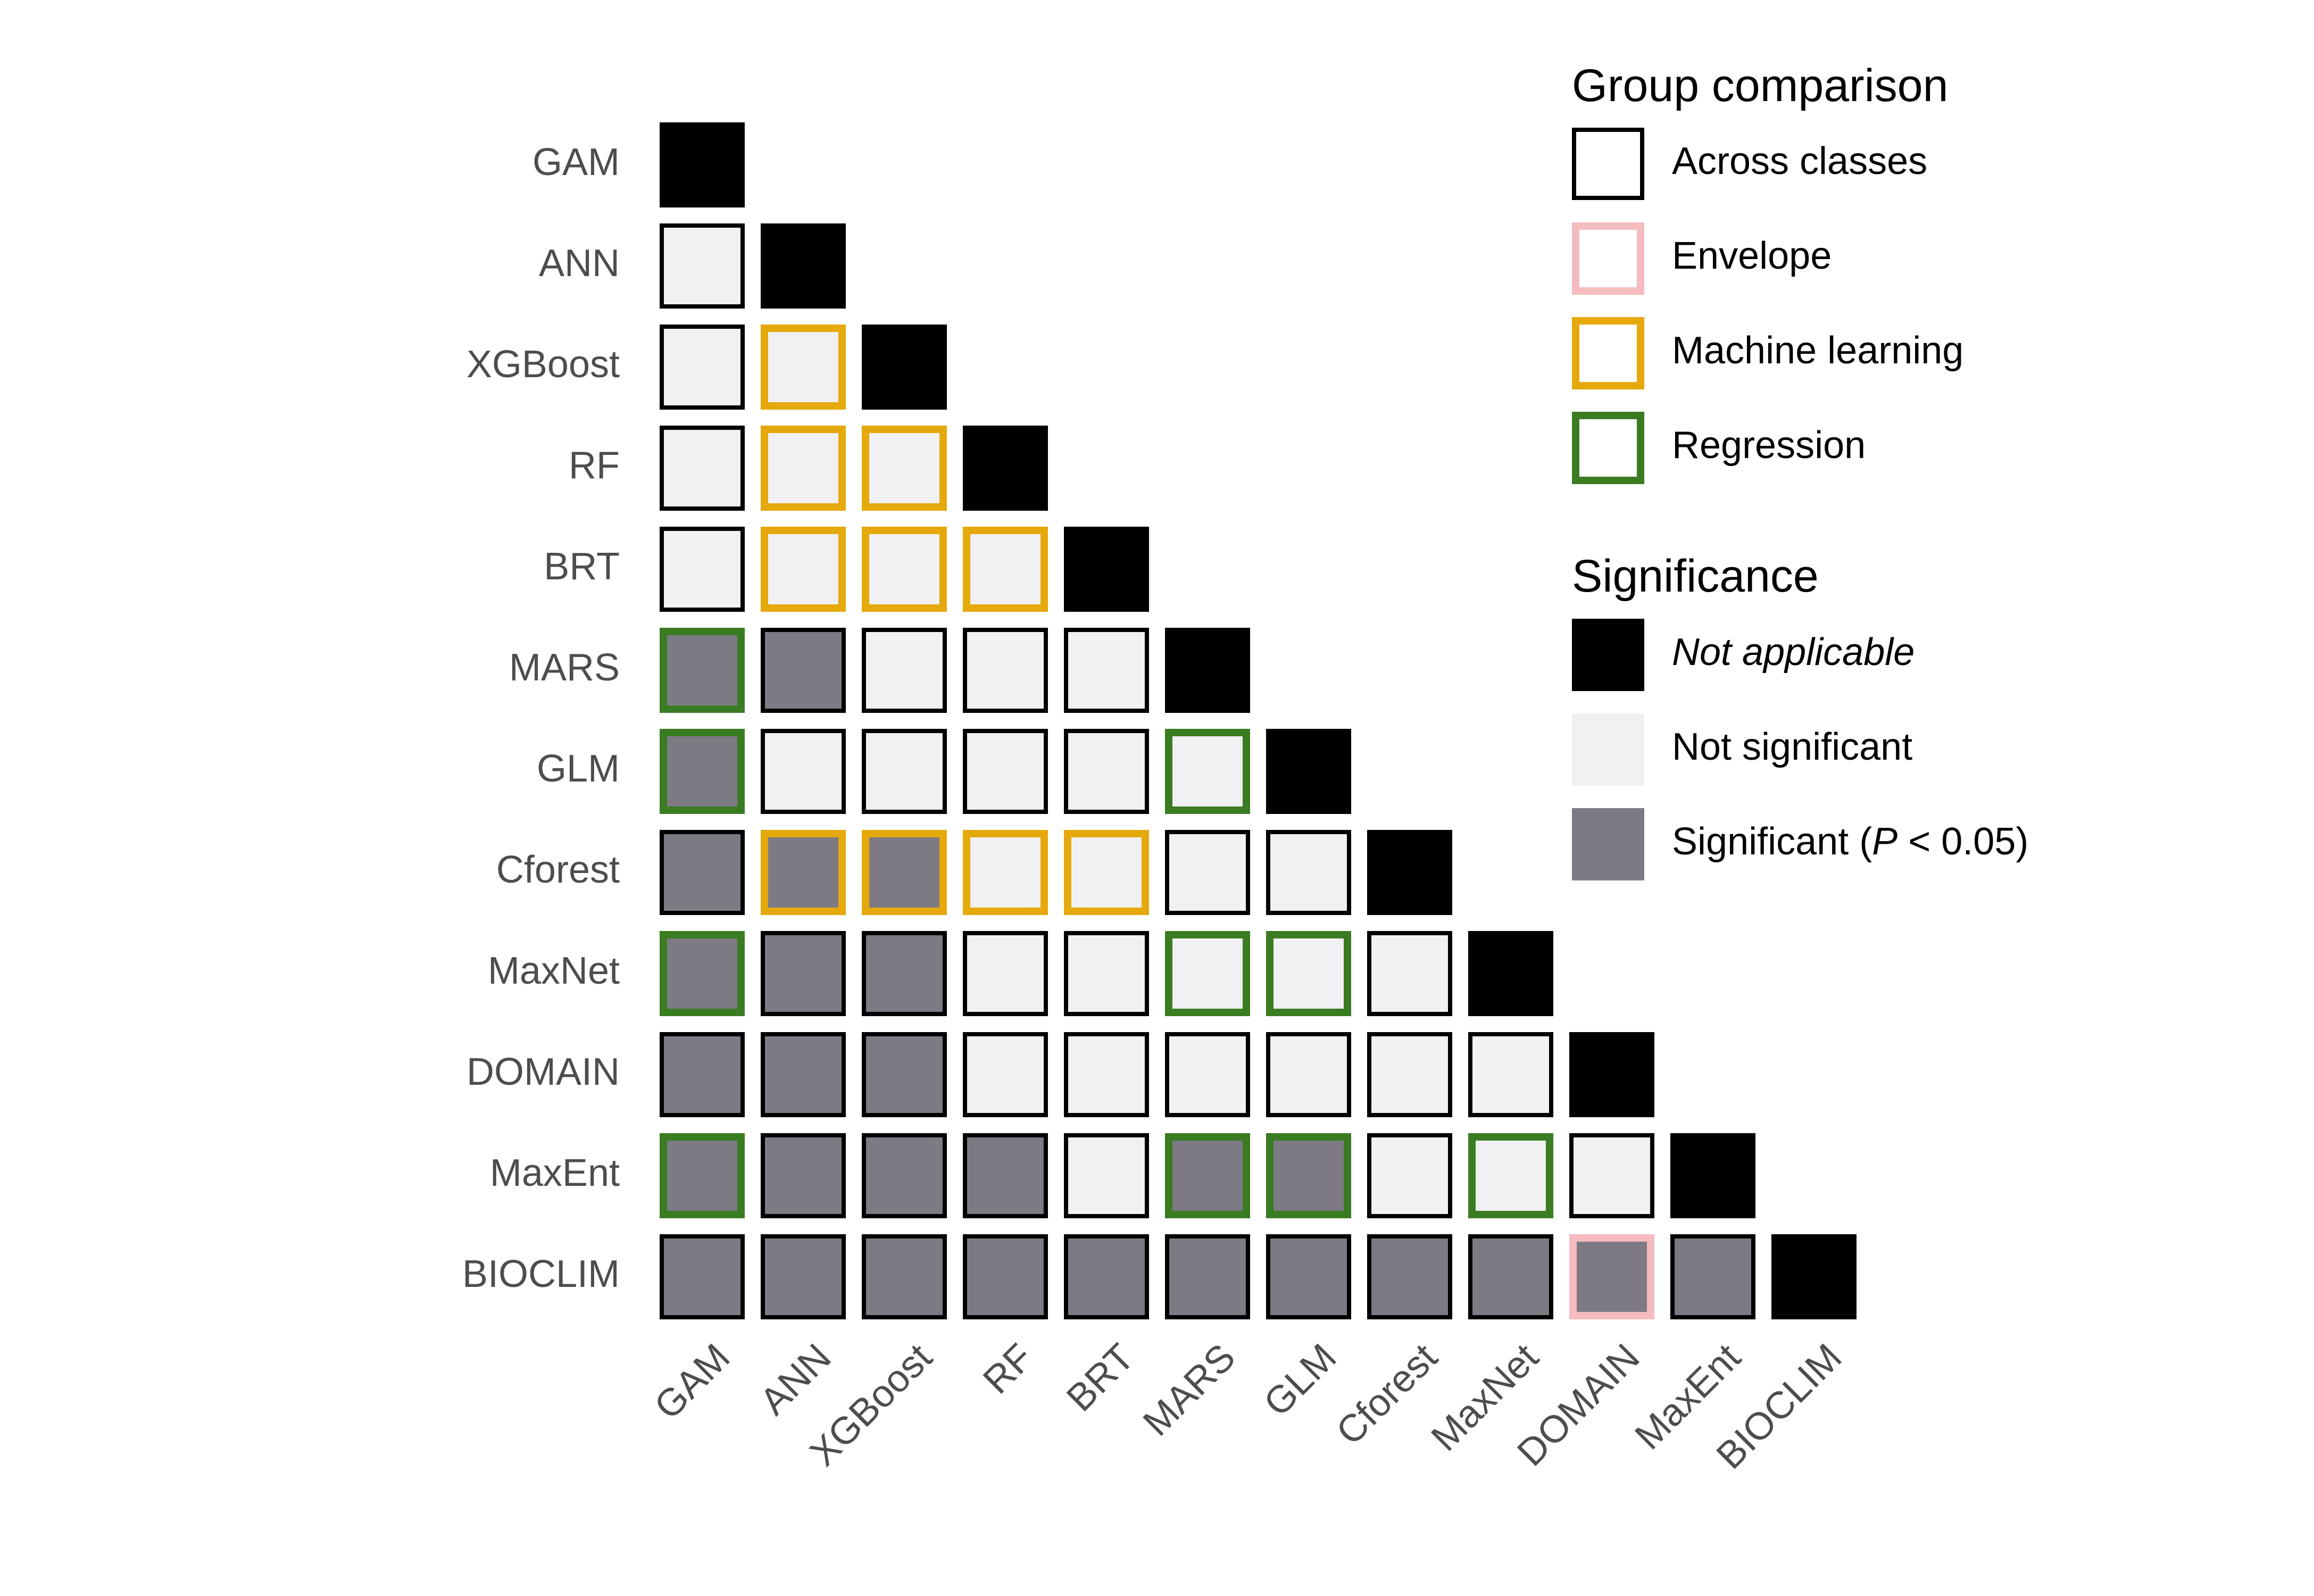 Image resolution: width=2314 pixels, height=1596 pixels. What do you see at coordinates (1100, 1377) in the screenshot?
I see `x-tick-label-BRT: BRT` at bounding box center [1100, 1377].